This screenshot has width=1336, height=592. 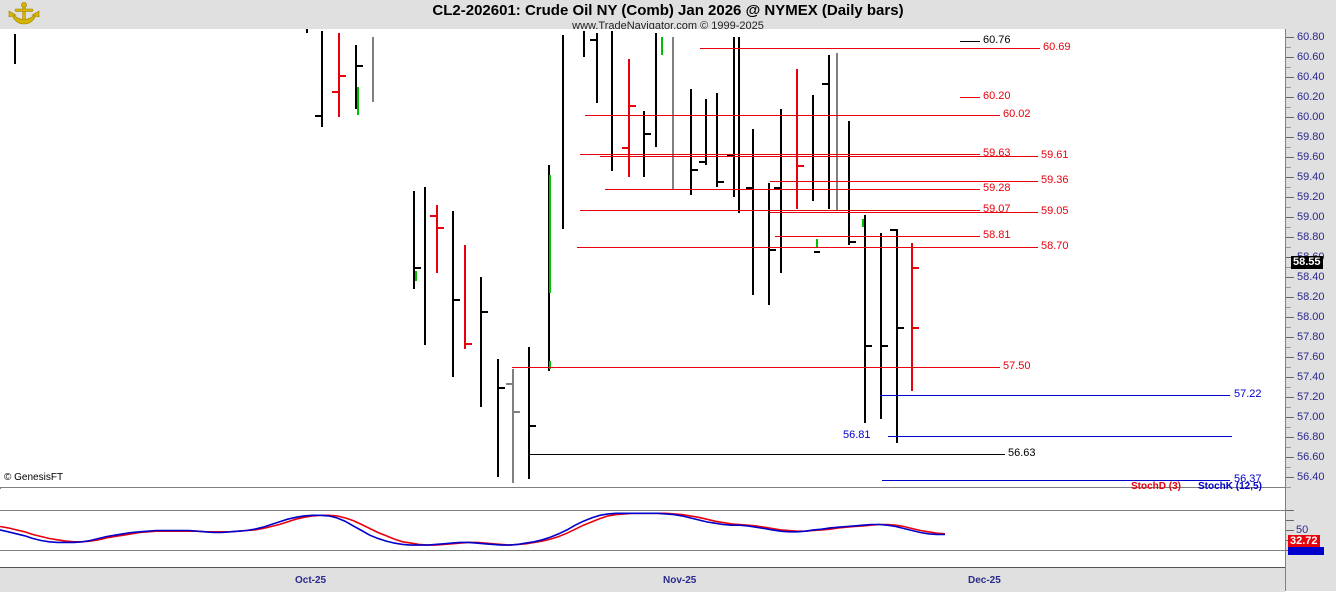 What do you see at coordinates (997, 209) in the screenshot?
I see `price-level-label: 59.07` at bounding box center [997, 209].